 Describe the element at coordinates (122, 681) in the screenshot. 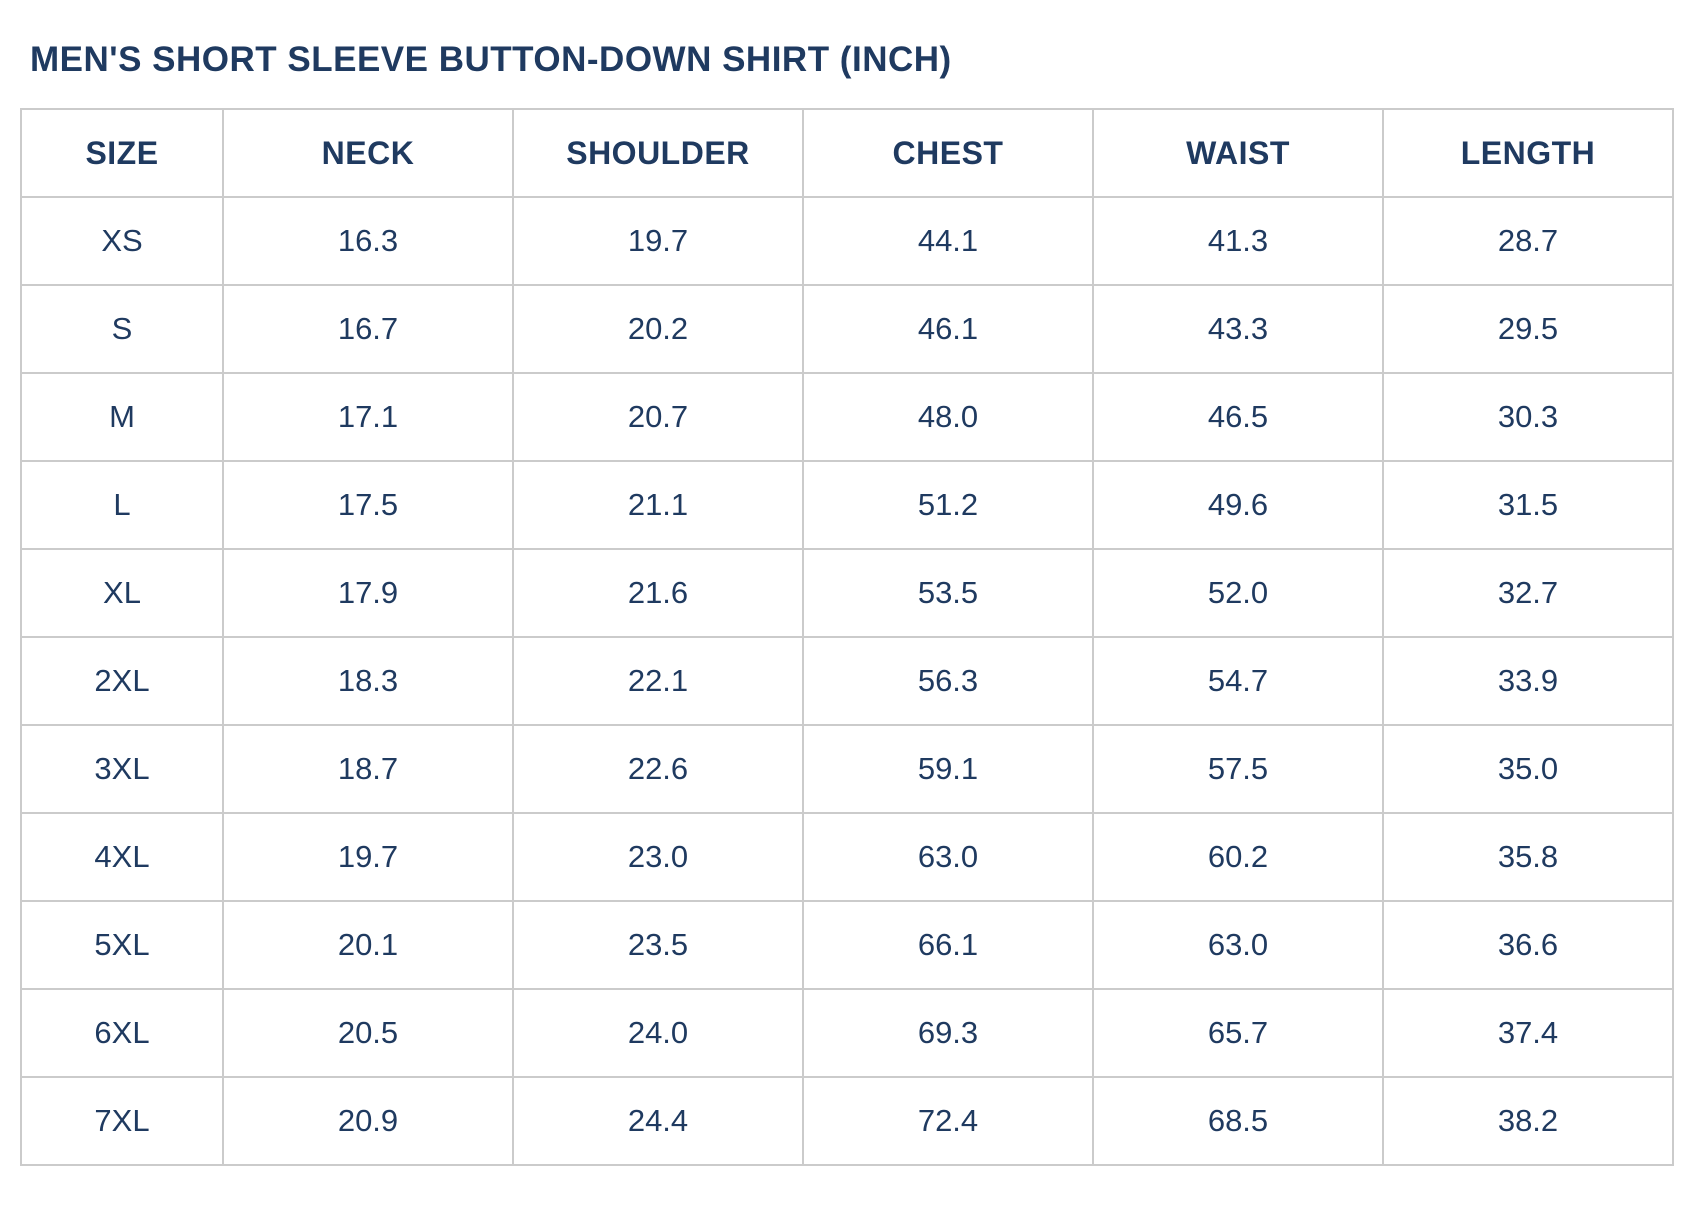

I see `size-cell: 2XL` at that location.